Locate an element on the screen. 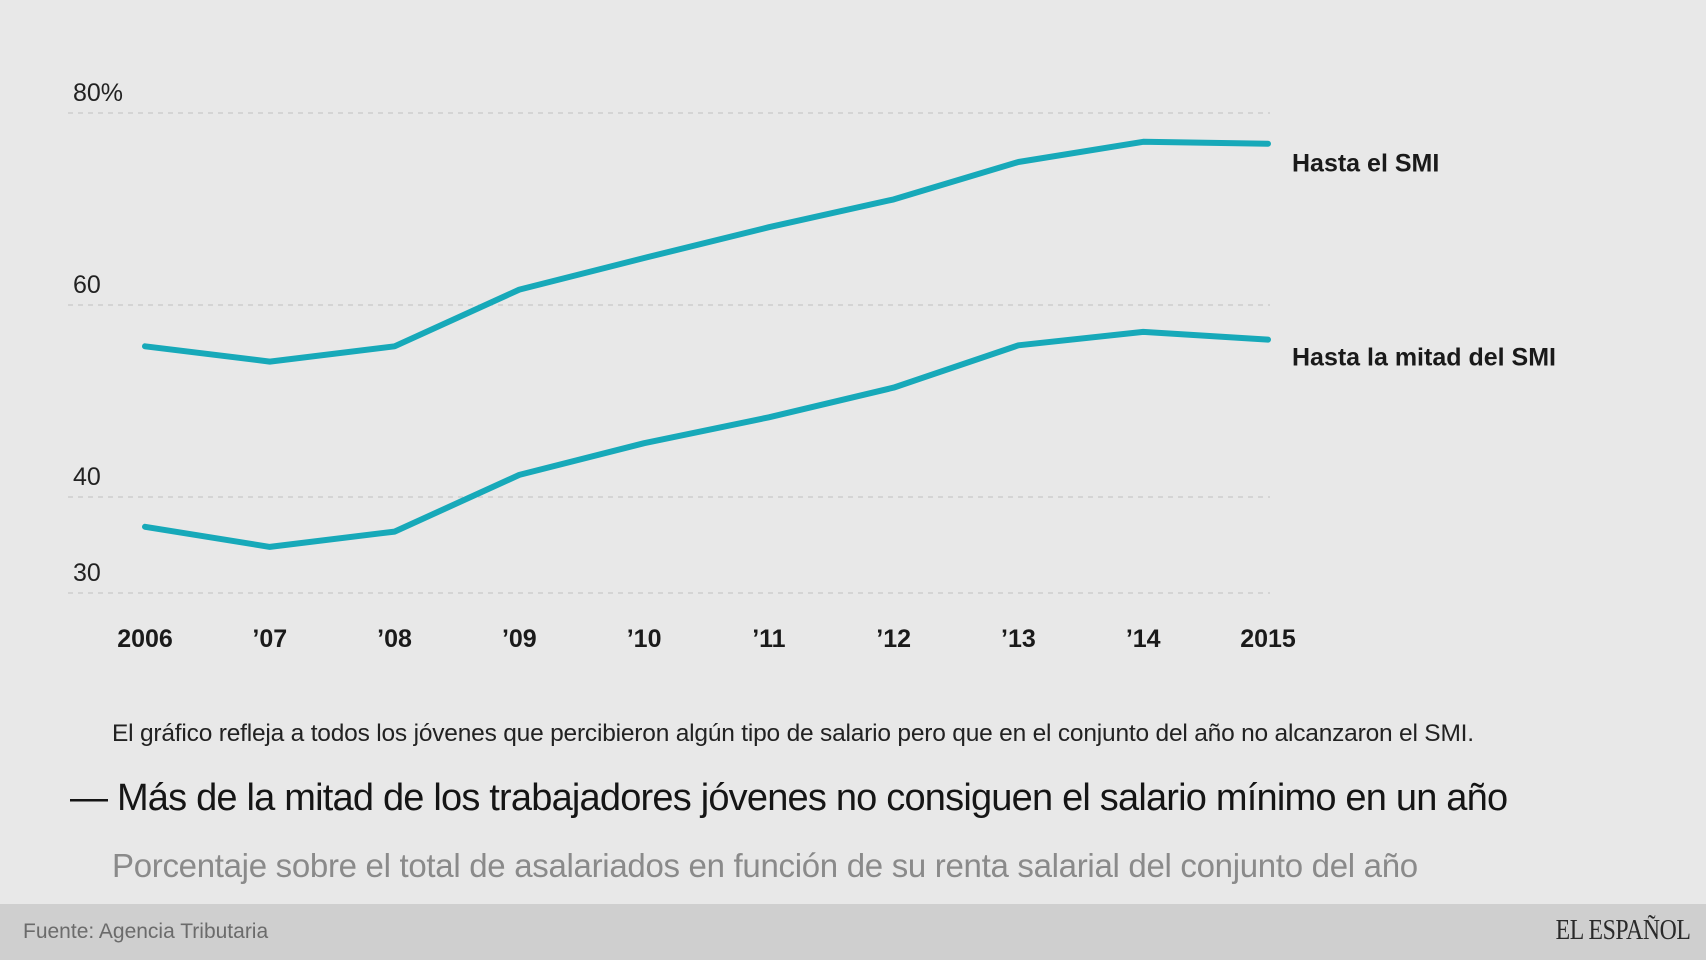  x-tick-label: ’10 is located at coordinates (644, 639).